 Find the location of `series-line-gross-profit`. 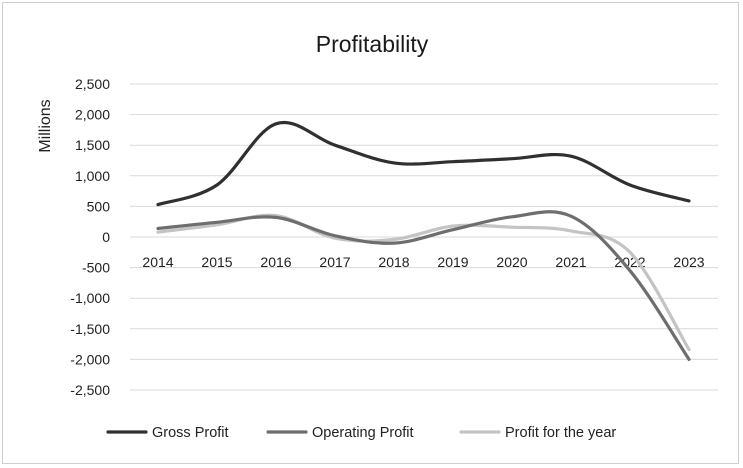

series-line-gross-profit is located at coordinates (423, 163).